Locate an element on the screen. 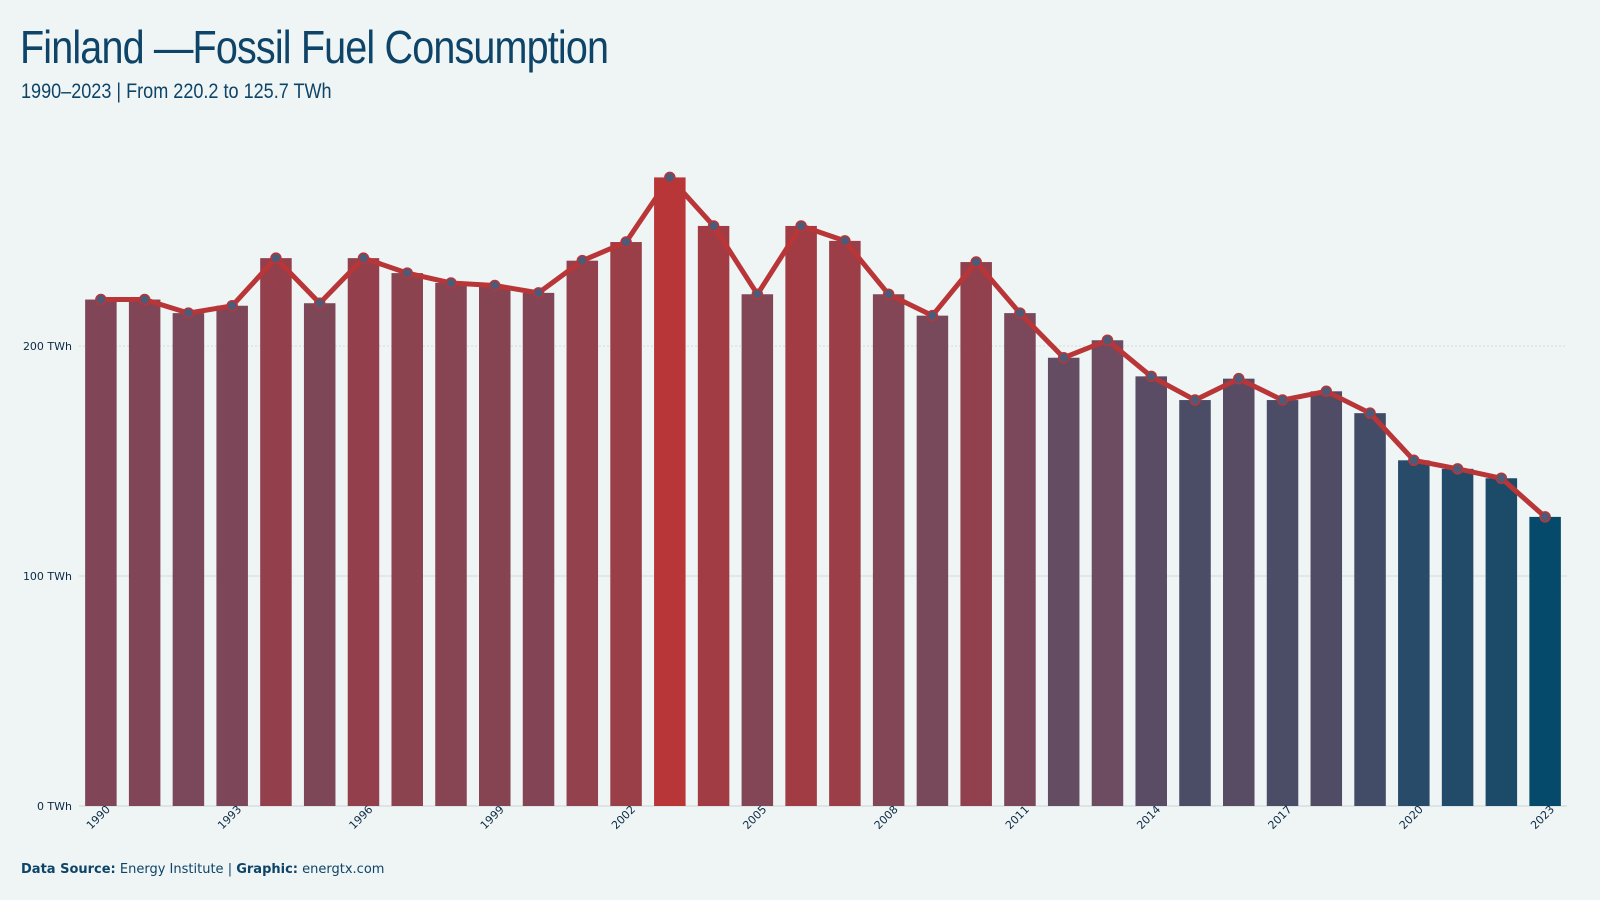 The height and width of the screenshot is (900, 1600). bar-2002 is located at coordinates (626, 524).